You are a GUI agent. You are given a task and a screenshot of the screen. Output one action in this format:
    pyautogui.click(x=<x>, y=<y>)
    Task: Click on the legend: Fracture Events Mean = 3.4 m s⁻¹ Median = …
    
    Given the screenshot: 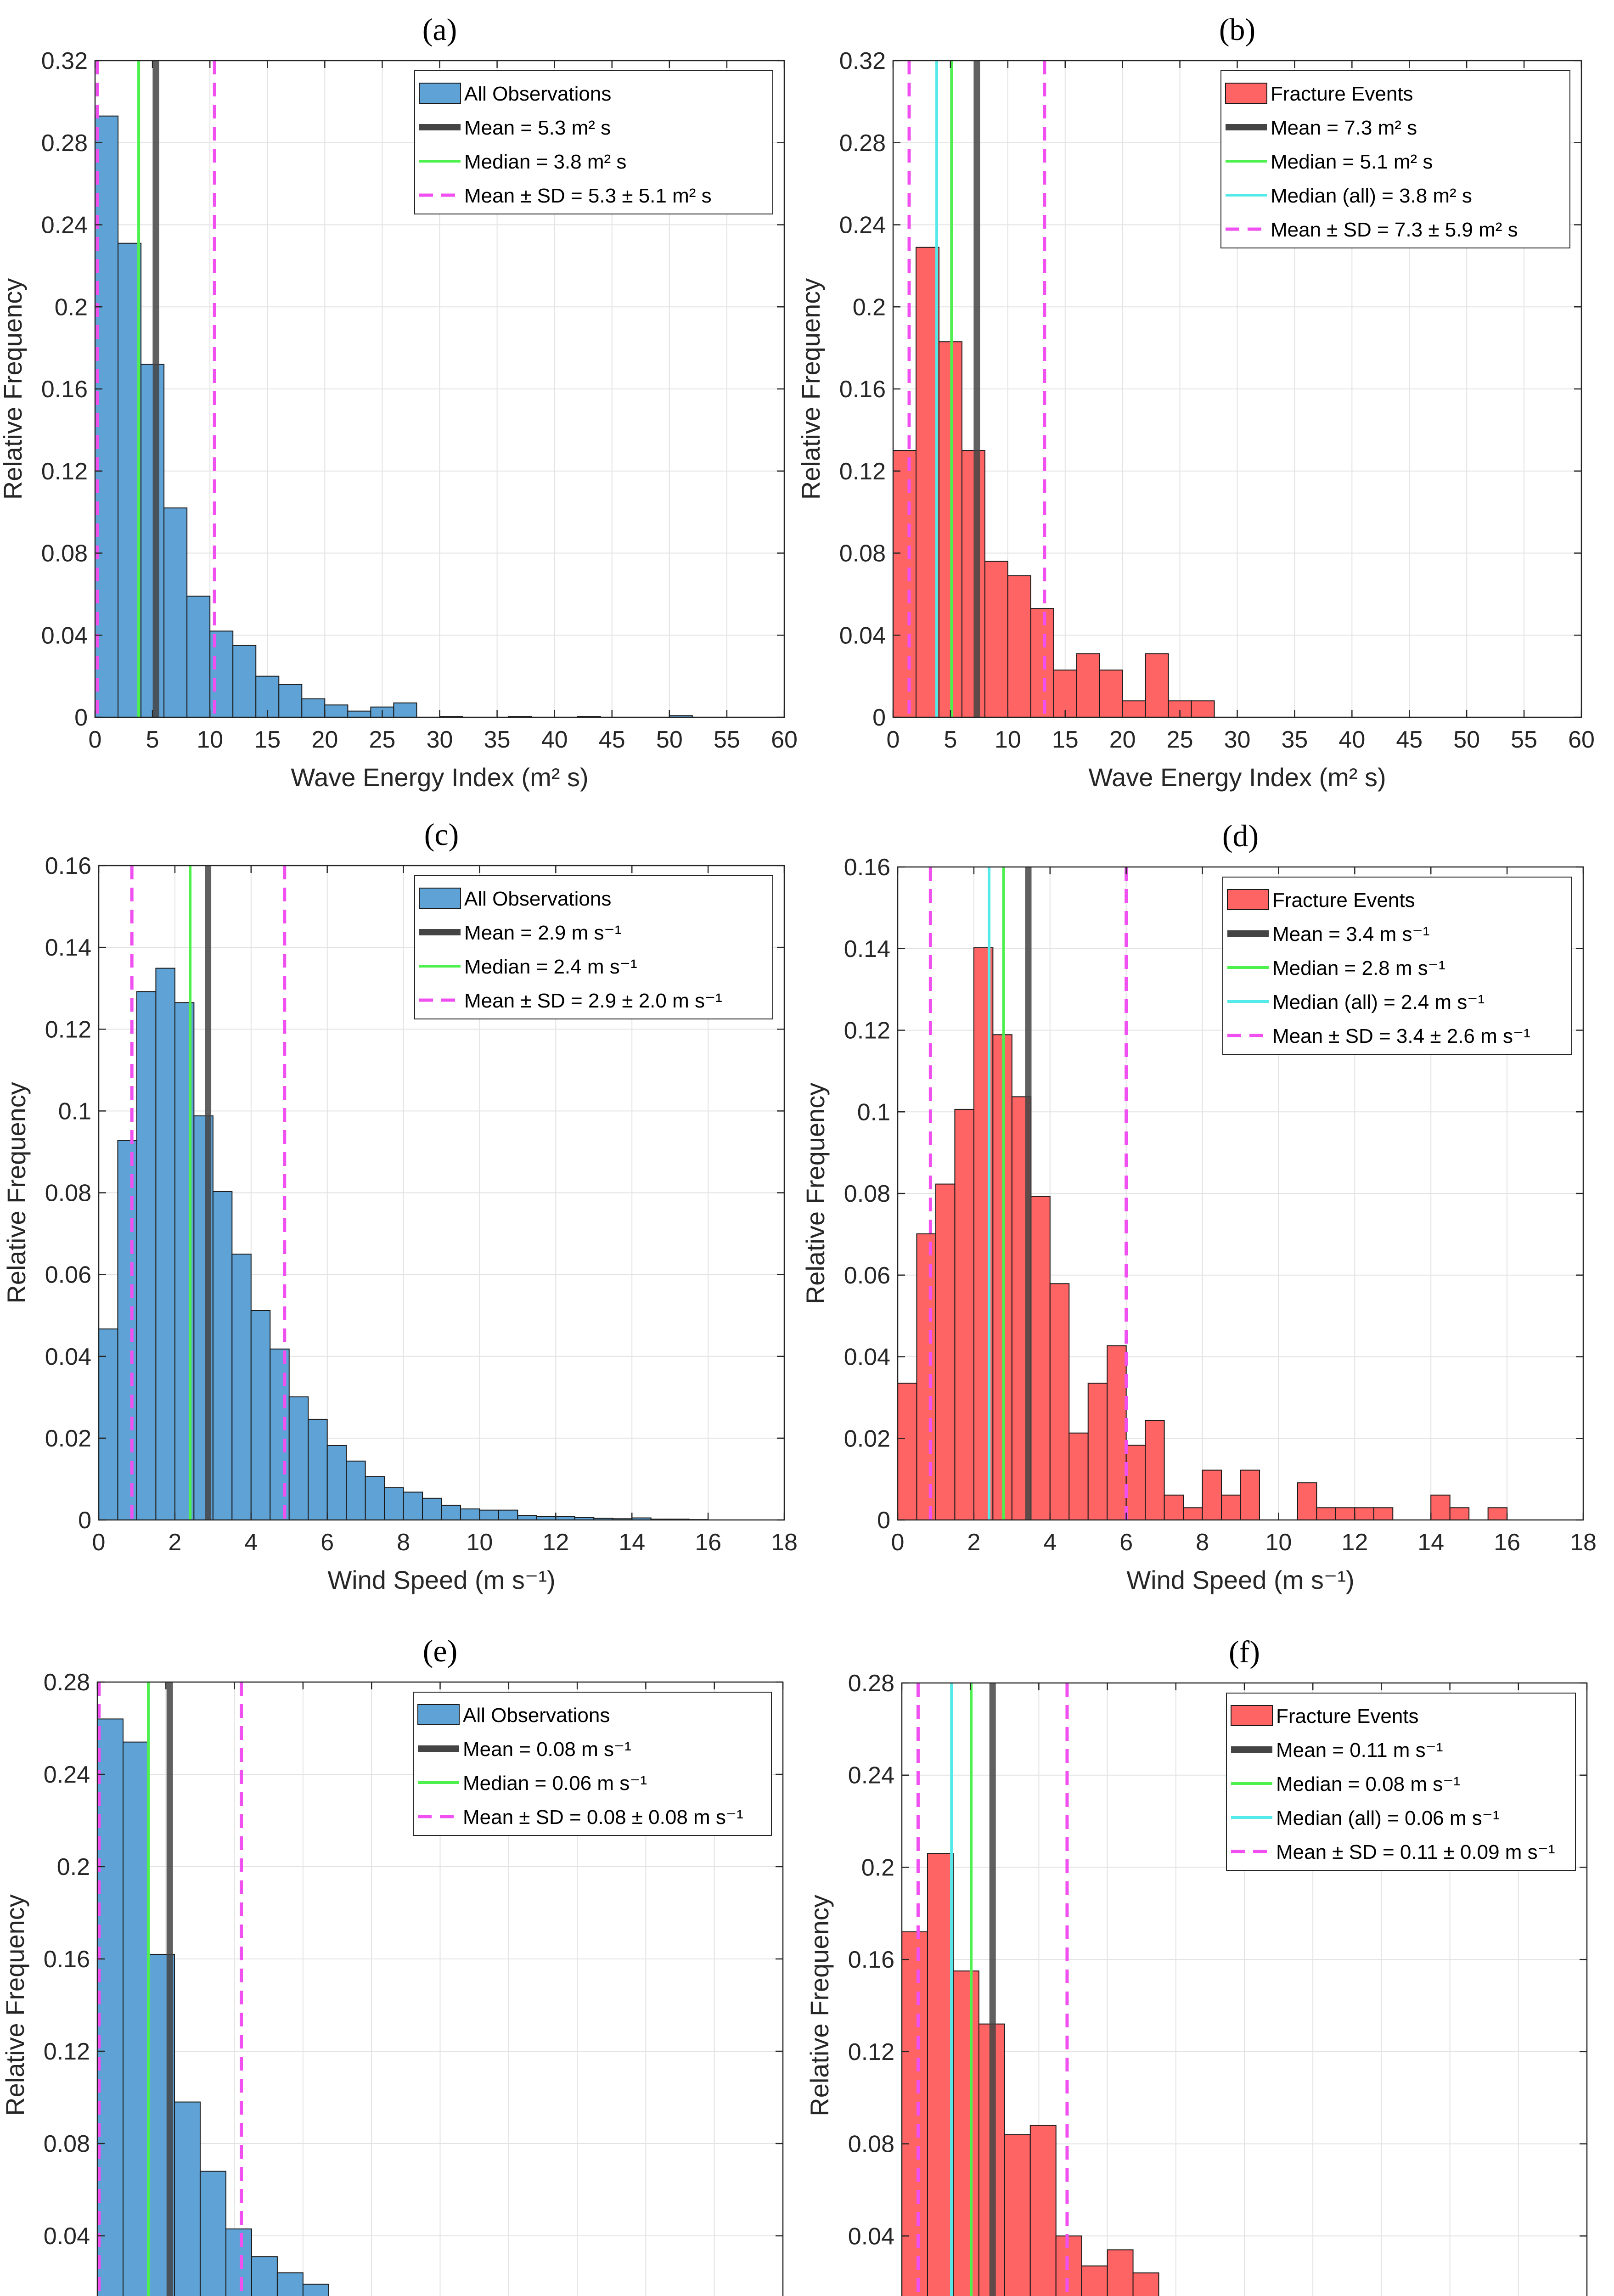 What is the action you would take?
    pyautogui.click(x=1397, y=966)
    